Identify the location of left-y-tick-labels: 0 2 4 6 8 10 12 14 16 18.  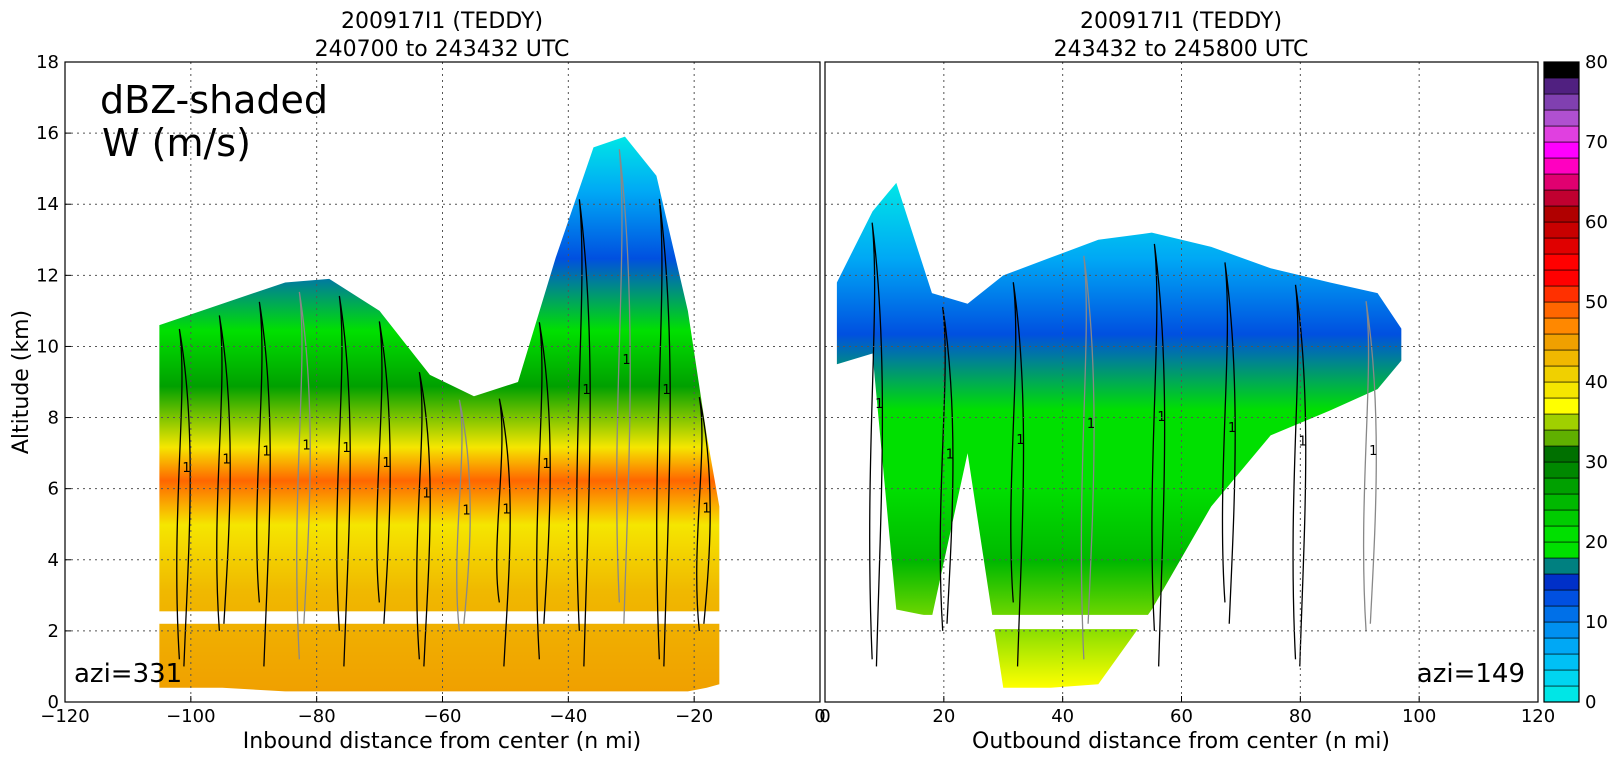
(53, 382).